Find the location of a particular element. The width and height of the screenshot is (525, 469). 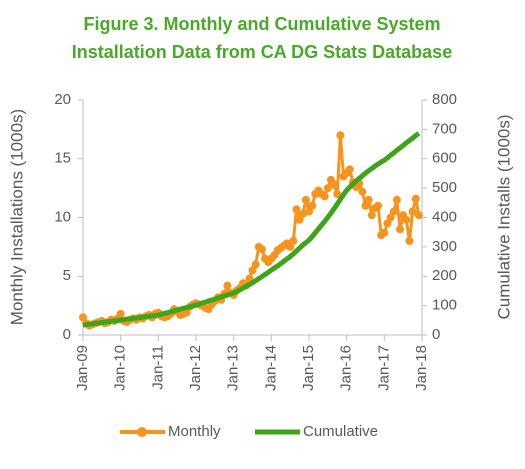

y2-tick-label: 300 is located at coordinates (444, 246).